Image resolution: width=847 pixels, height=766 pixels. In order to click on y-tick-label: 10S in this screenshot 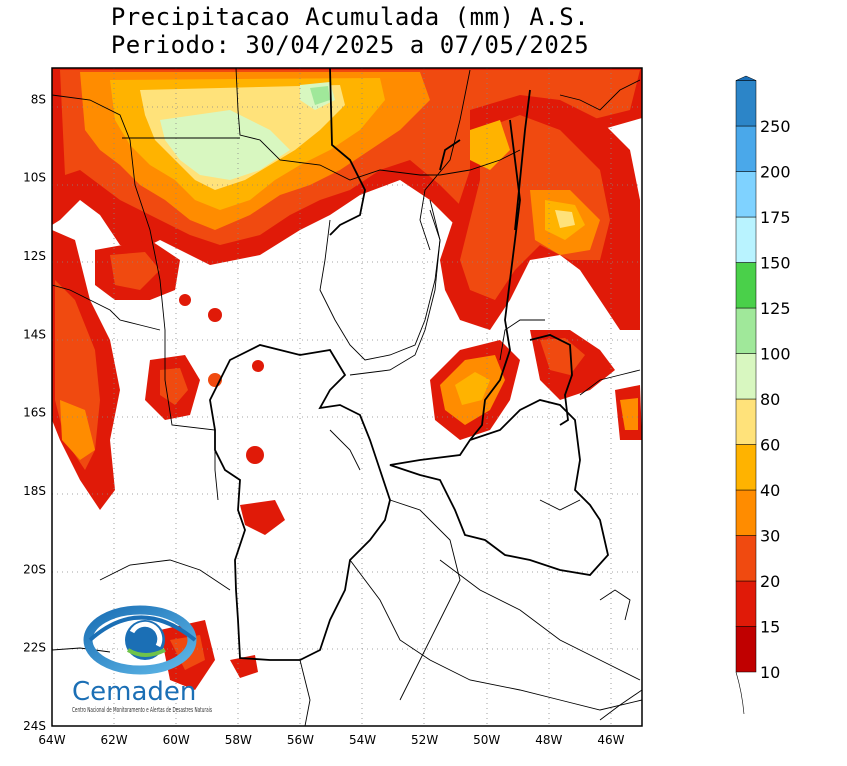, I will do `click(34, 178)`.